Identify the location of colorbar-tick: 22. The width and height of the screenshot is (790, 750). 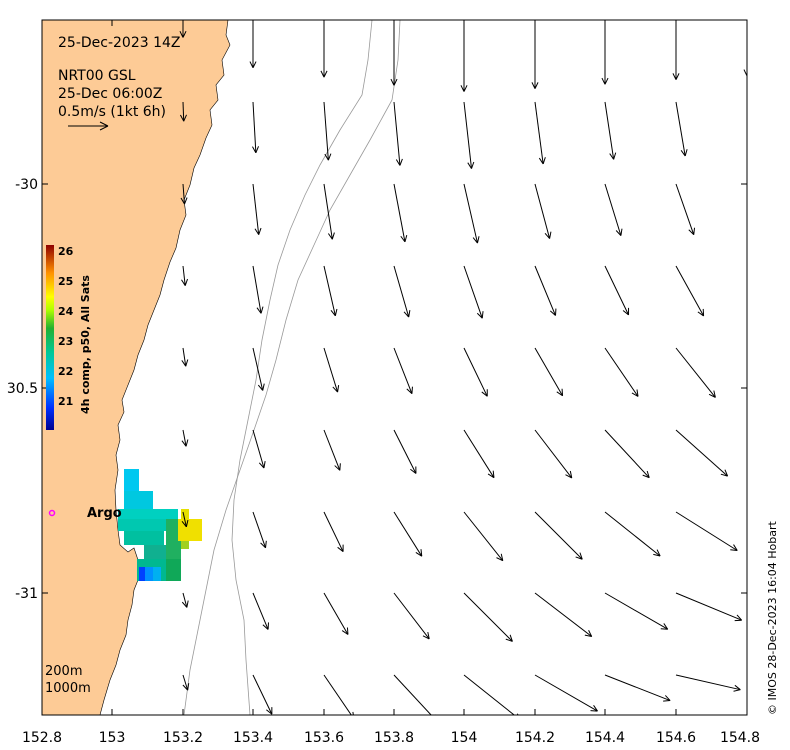
(65, 371).